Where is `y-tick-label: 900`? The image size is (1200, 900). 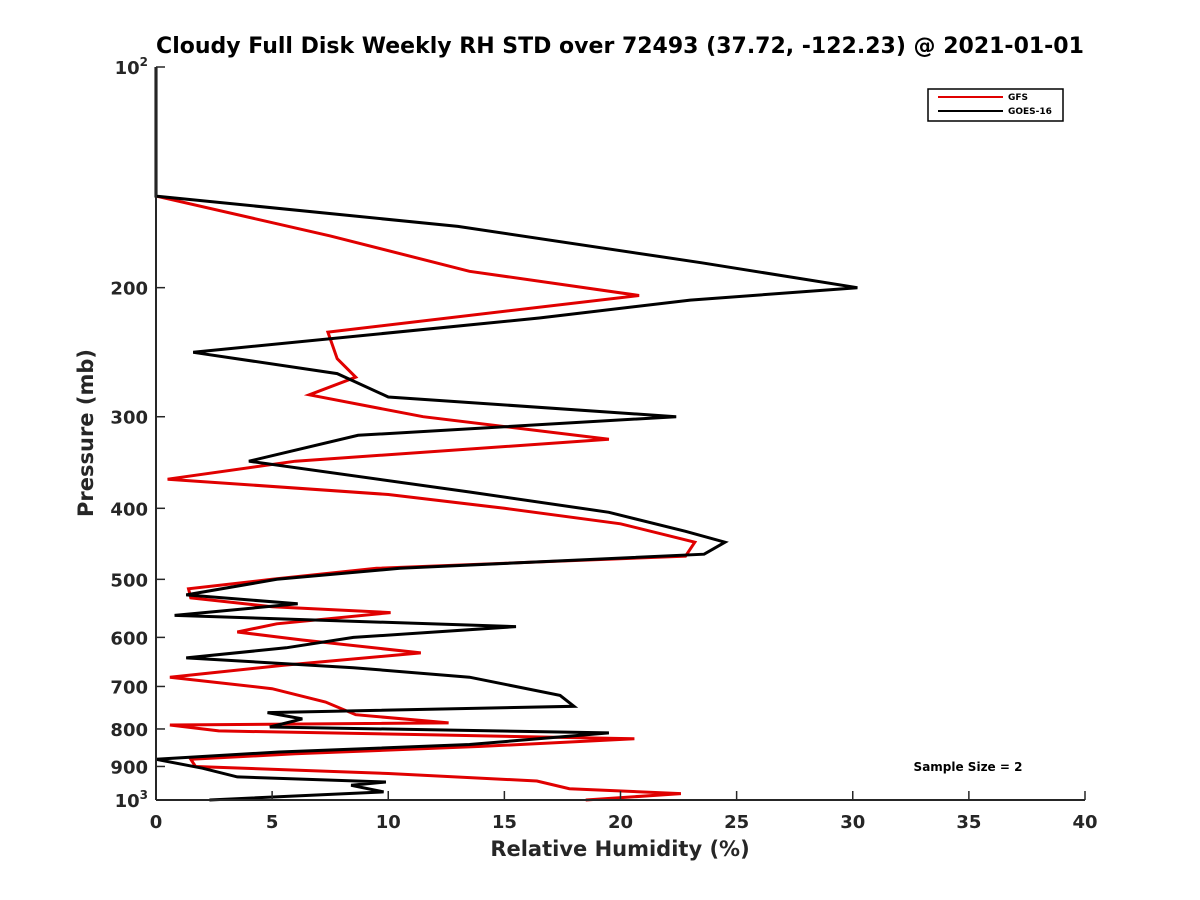
y-tick-label: 900 is located at coordinates (129, 767).